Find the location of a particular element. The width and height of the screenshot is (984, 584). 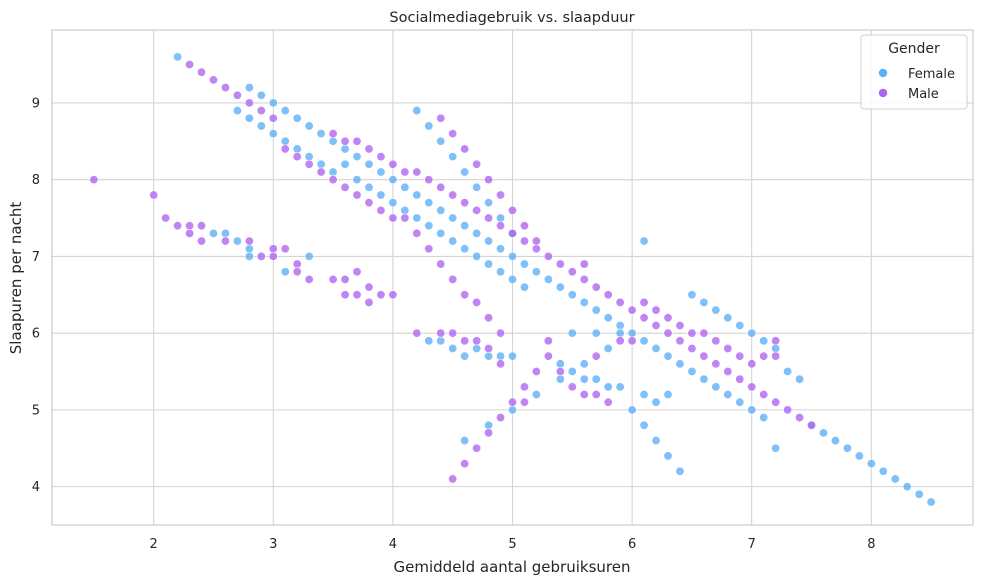

x-axis-label: Gemiddeld aantal gebruiksuren is located at coordinates (512, 567).